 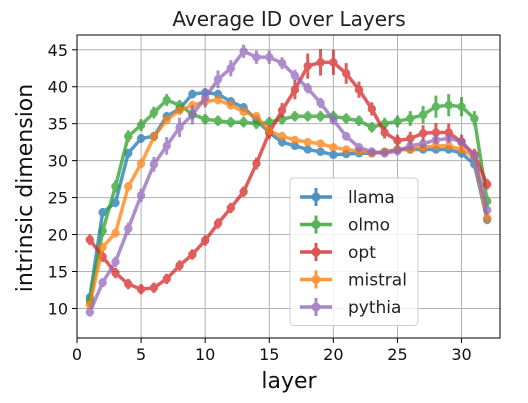 I want to click on y-tick-label: 45, so click(x=58, y=50).